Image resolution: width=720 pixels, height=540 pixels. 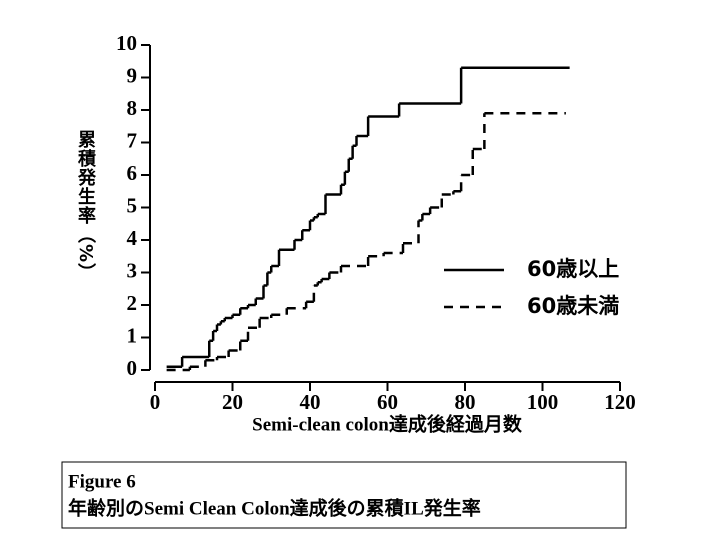 What do you see at coordinates (620, 402) in the screenshot?
I see `x-tick-label: 120` at bounding box center [620, 402].